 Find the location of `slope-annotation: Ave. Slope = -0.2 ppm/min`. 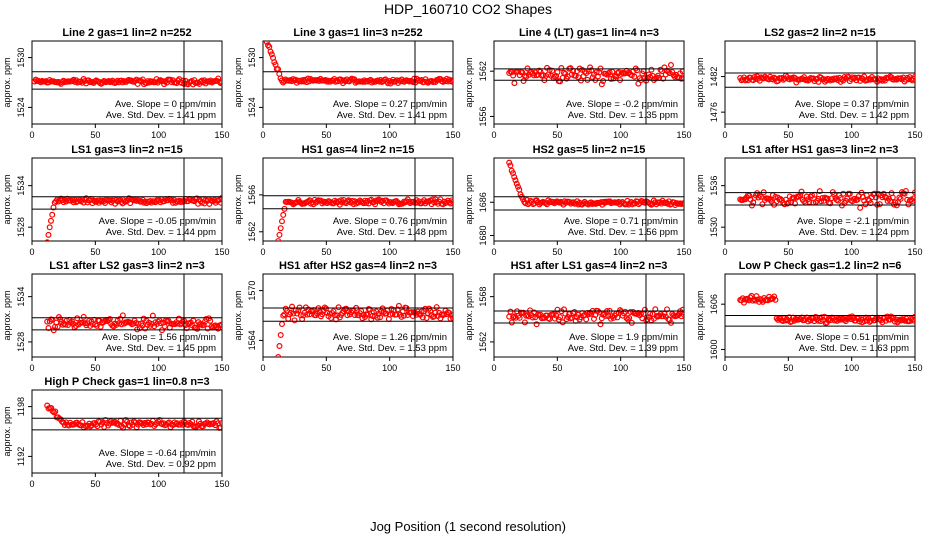

slope-annotation: Ave. Slope = -0.2 ppm/min is located at coordinates (622, 104).